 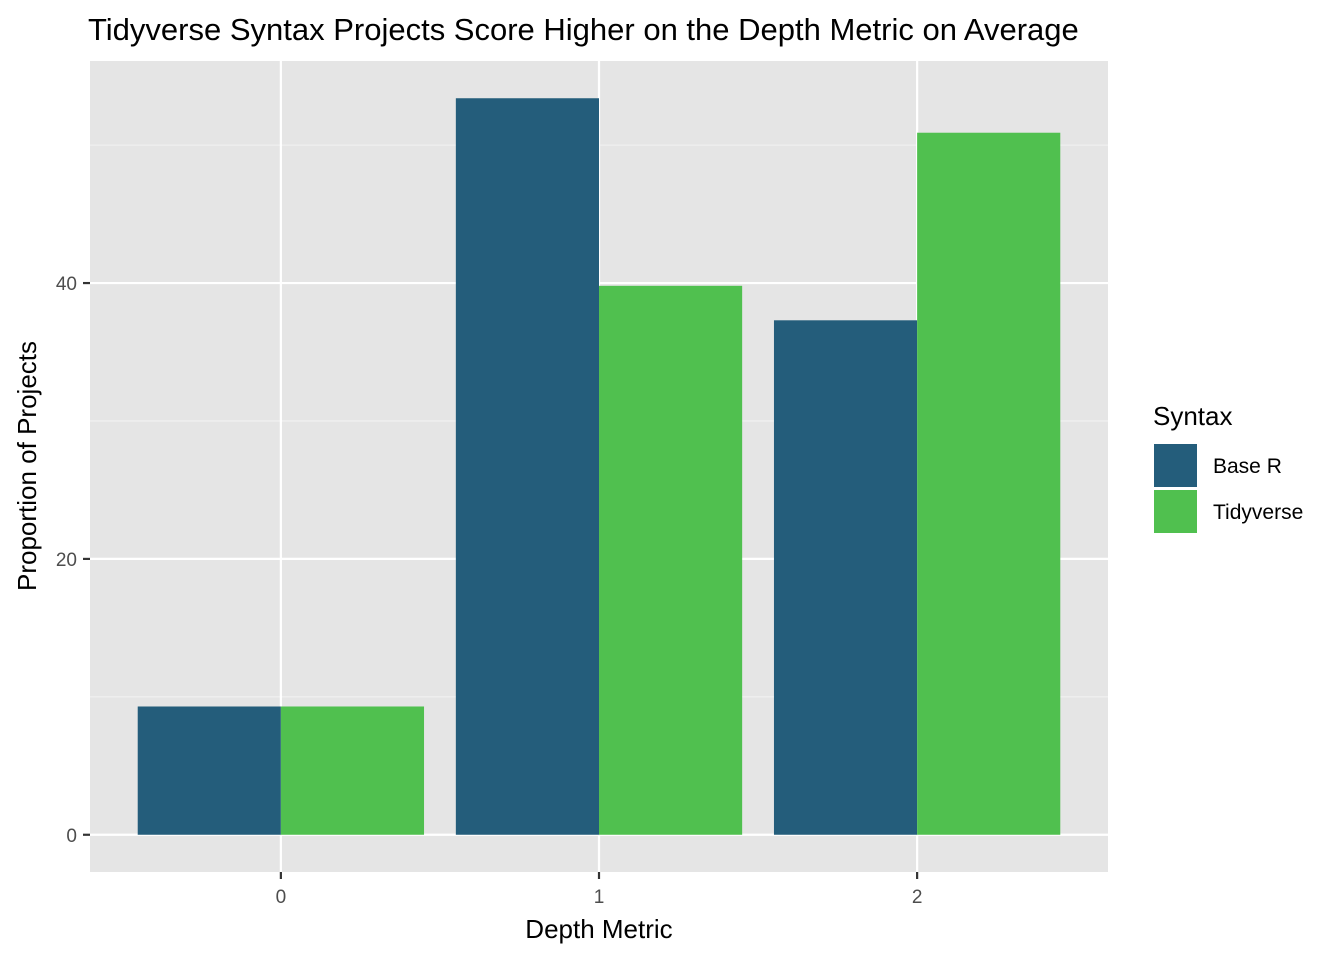 What do you see at coordinates (599, 897) in the screenshot?
I see `x-tick-label: 1` at bounding box center [599, 897].